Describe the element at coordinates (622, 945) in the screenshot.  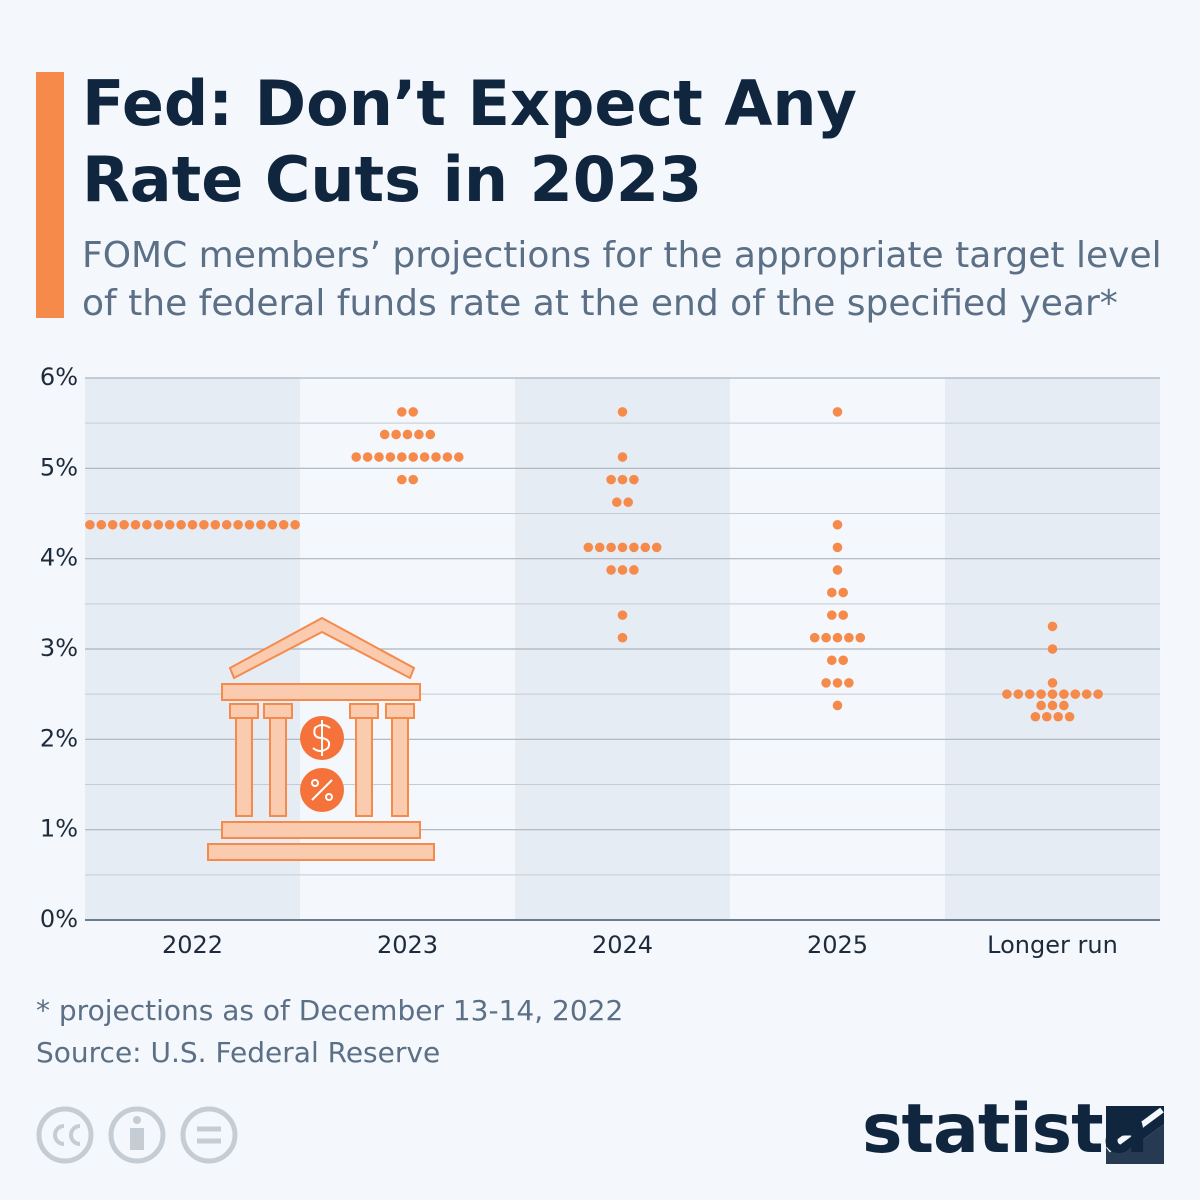
I see `x-tick-label: 2024` at that location.